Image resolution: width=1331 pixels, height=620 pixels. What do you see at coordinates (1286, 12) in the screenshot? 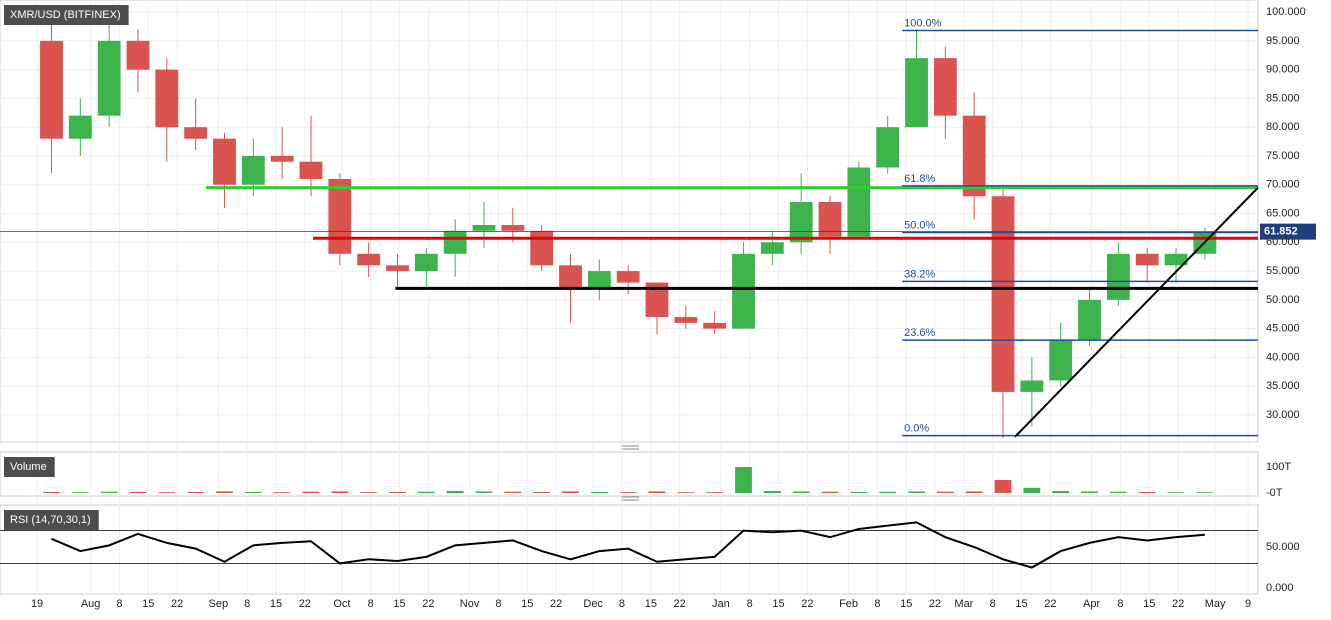
I see `y-tick-label: 100.000` at bounding box center [1286, 12].